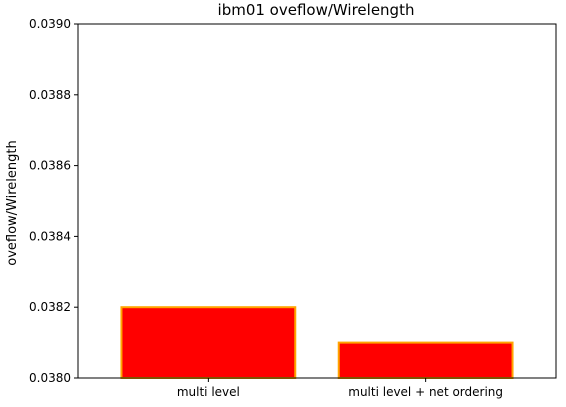 This screenshot has height=407, width=566. I want to click on y-tick-label-0: 0.0380, so click(50, 378).